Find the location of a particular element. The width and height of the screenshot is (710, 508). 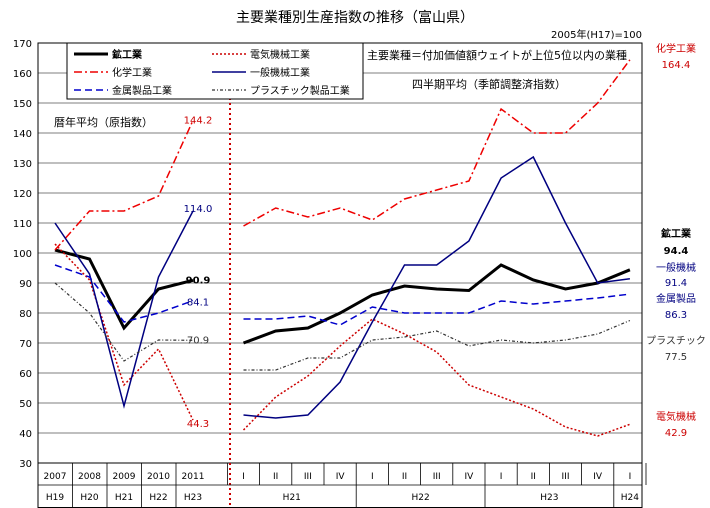

main-industry-note: 主要業種＝付加価値額ウェイトが上位5位以内の業種 is located at coordinates (497, 55).